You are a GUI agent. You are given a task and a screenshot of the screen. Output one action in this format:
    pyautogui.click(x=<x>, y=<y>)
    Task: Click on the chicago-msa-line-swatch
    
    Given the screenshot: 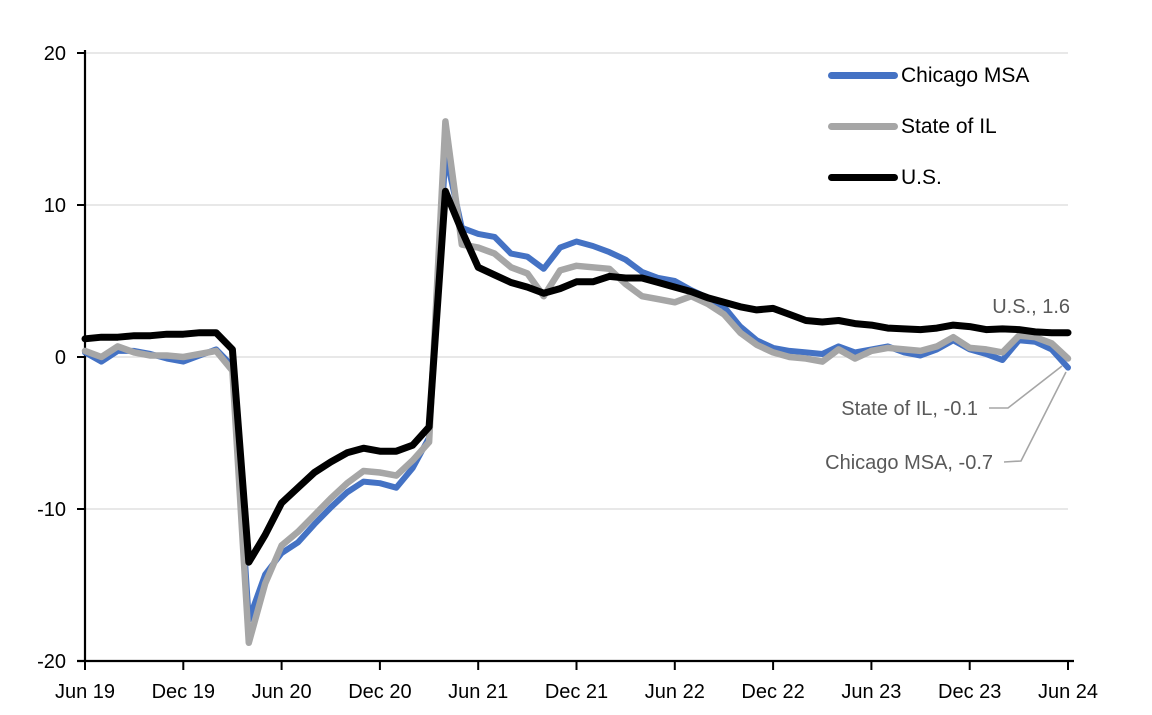 What is the action you would take?
    pyautogui.click(x=863, y=75)
    